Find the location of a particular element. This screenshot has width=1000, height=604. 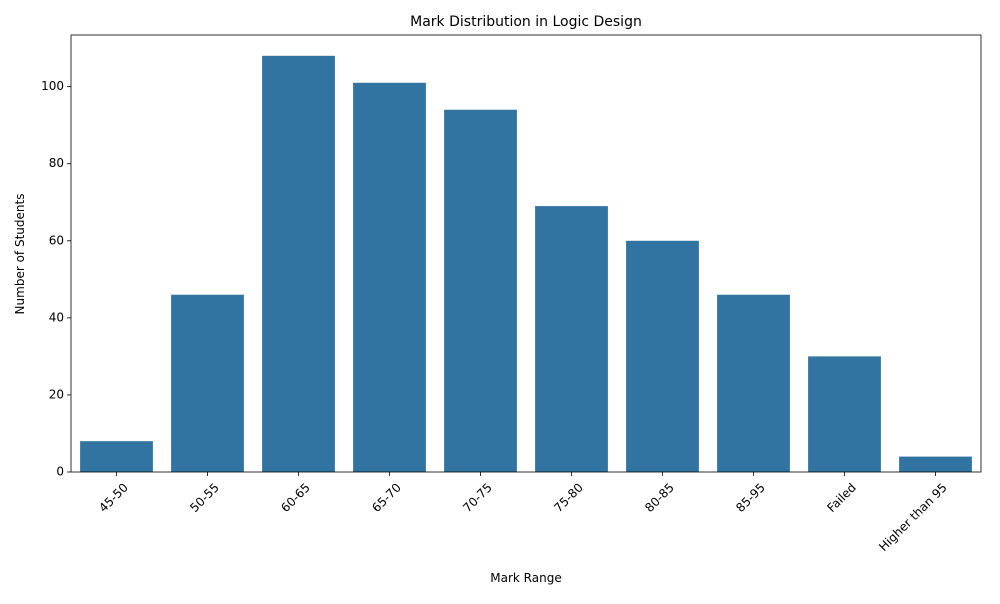

chart-title: Mark Distribution in Logic Design is located at coordinates (526, 22).